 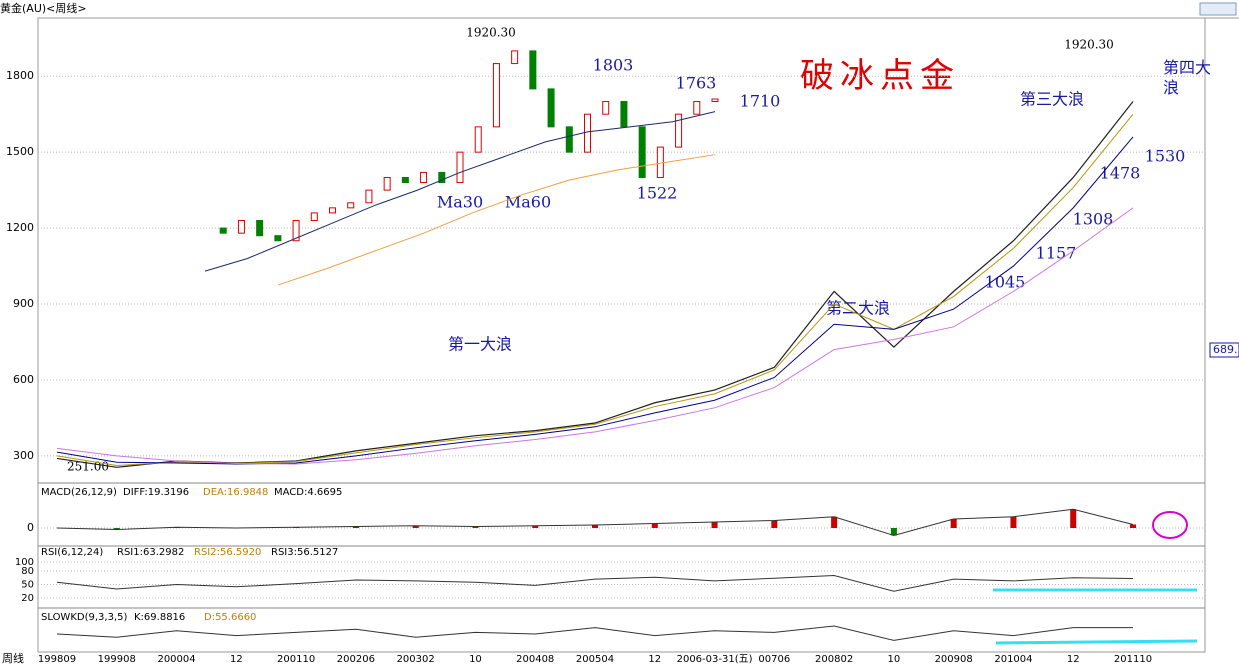 What do you see at coordinates (1093, 219) in the screenshot?
I see `annotation: 1308` at bounding box center [1093, 219].